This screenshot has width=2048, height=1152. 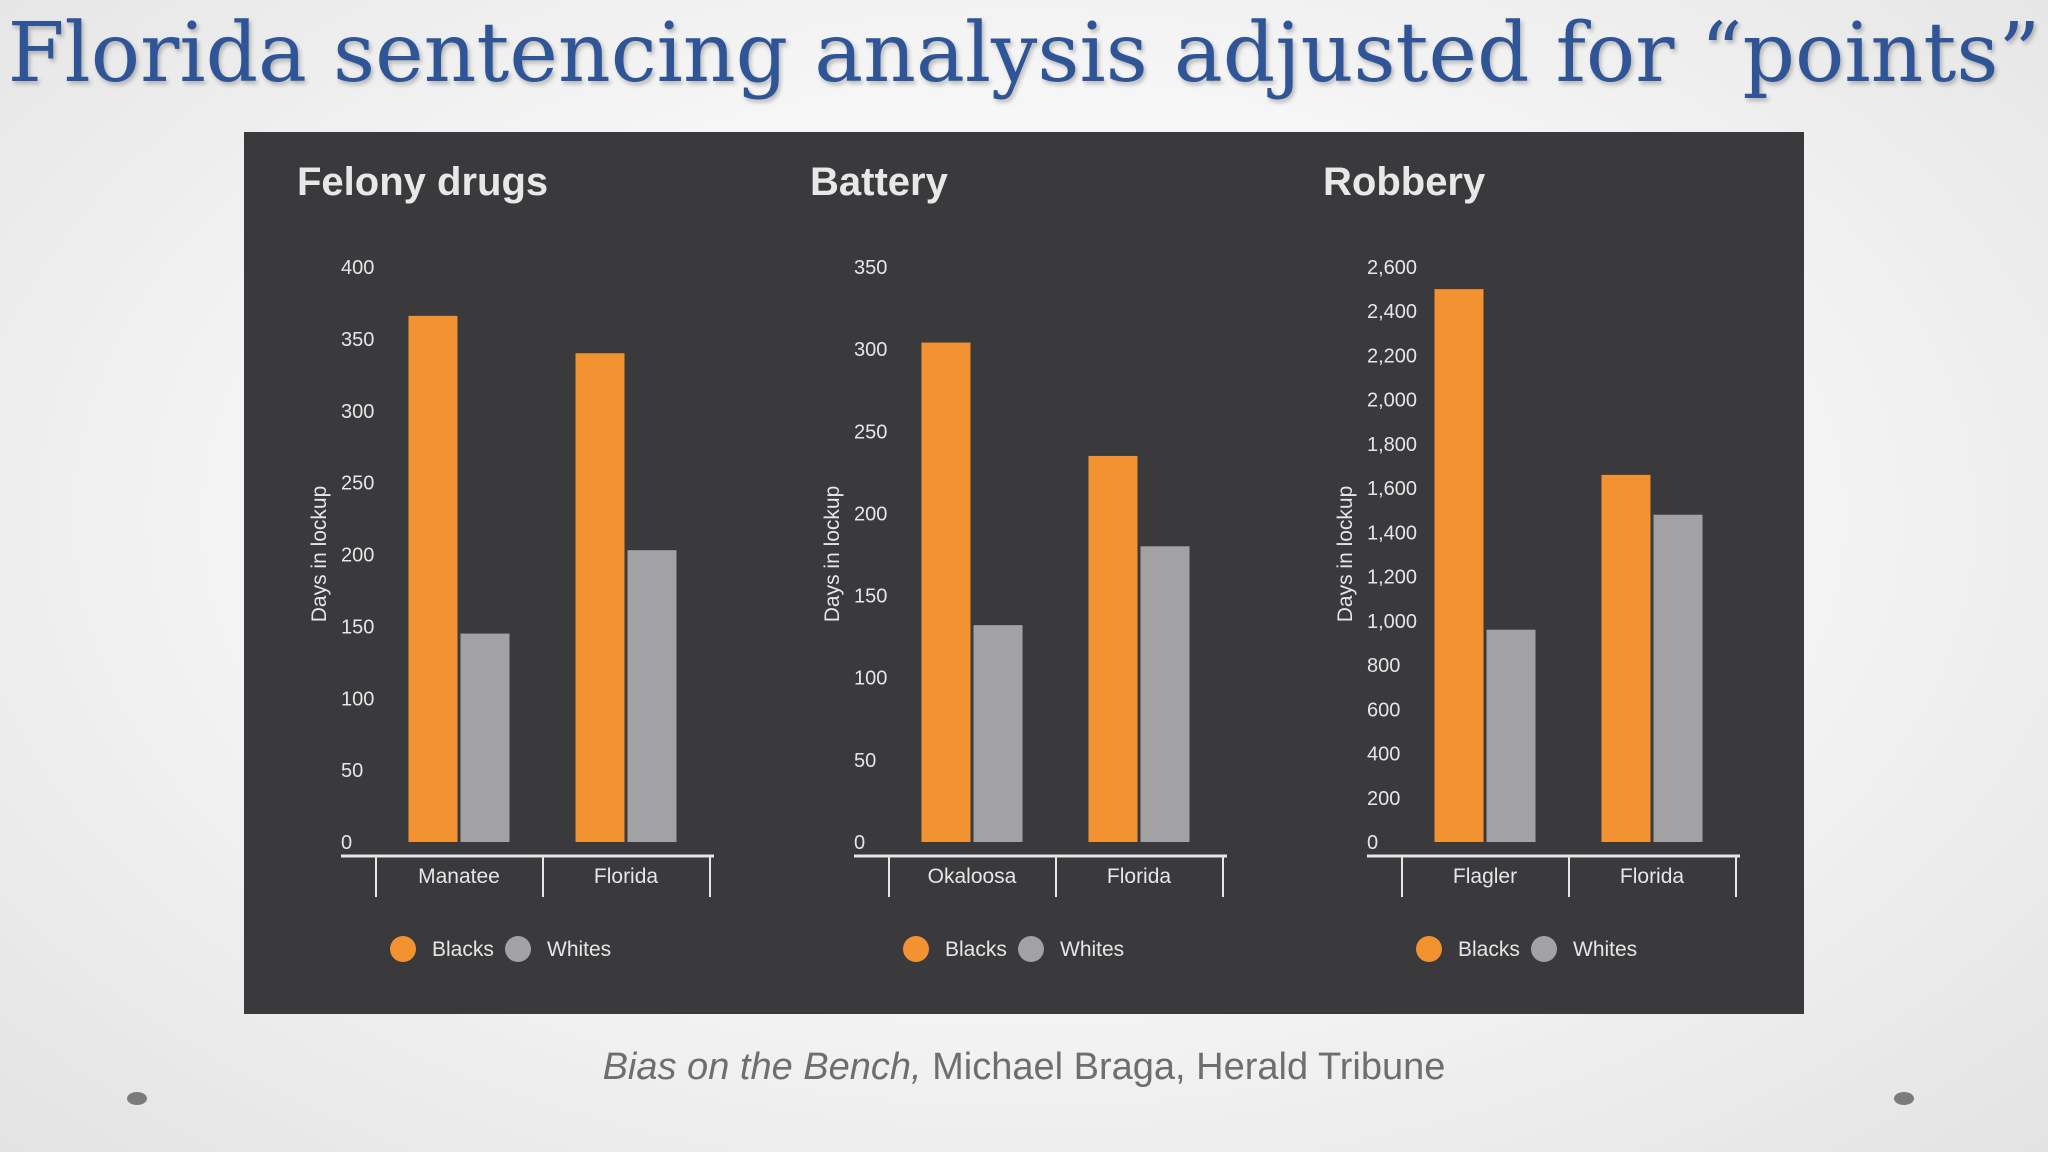 What do you see at coordinates (137, 1098) in the screenshot?
I see `nav-dot-left` at bounding box center [137, 1098].